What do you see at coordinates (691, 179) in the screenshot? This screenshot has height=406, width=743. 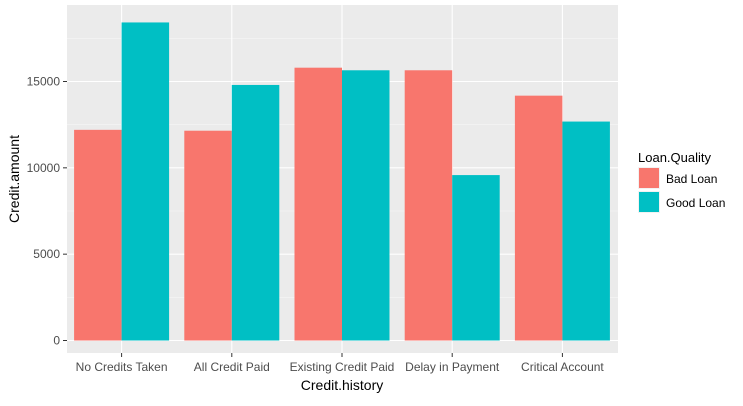 I see `legend-label: Bad Loan` at bounding box center [691, 179].